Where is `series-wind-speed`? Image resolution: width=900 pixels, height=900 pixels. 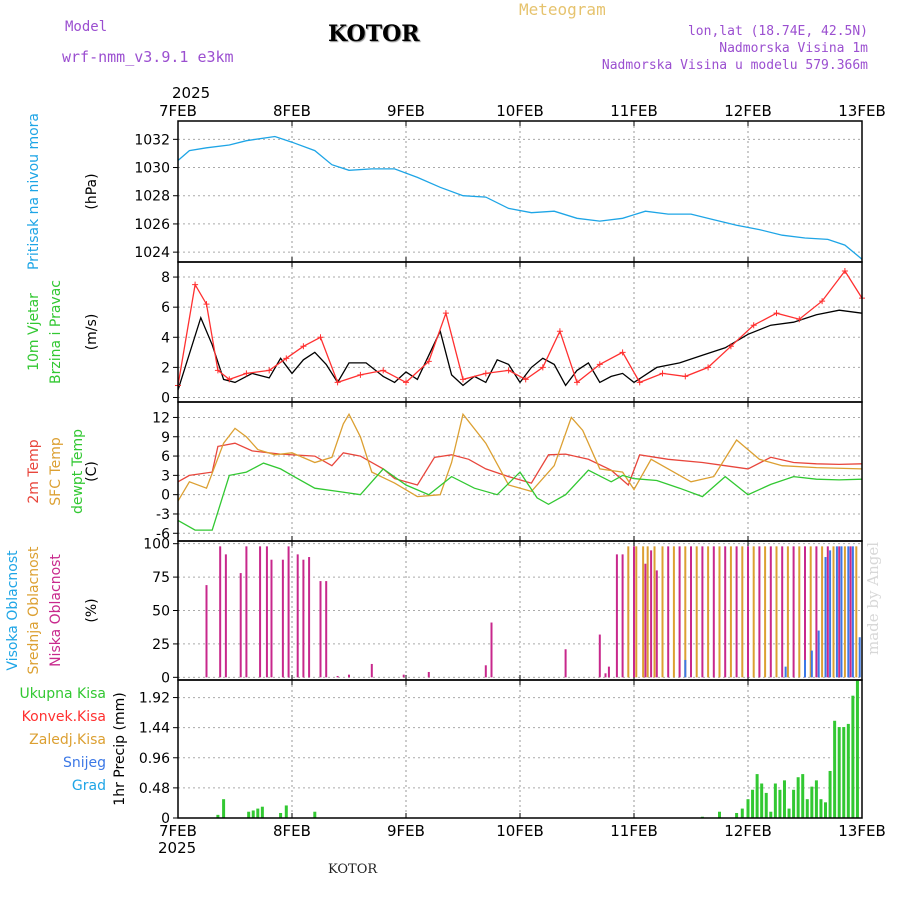 series-wind-speed is located at coordinates (520, 350).